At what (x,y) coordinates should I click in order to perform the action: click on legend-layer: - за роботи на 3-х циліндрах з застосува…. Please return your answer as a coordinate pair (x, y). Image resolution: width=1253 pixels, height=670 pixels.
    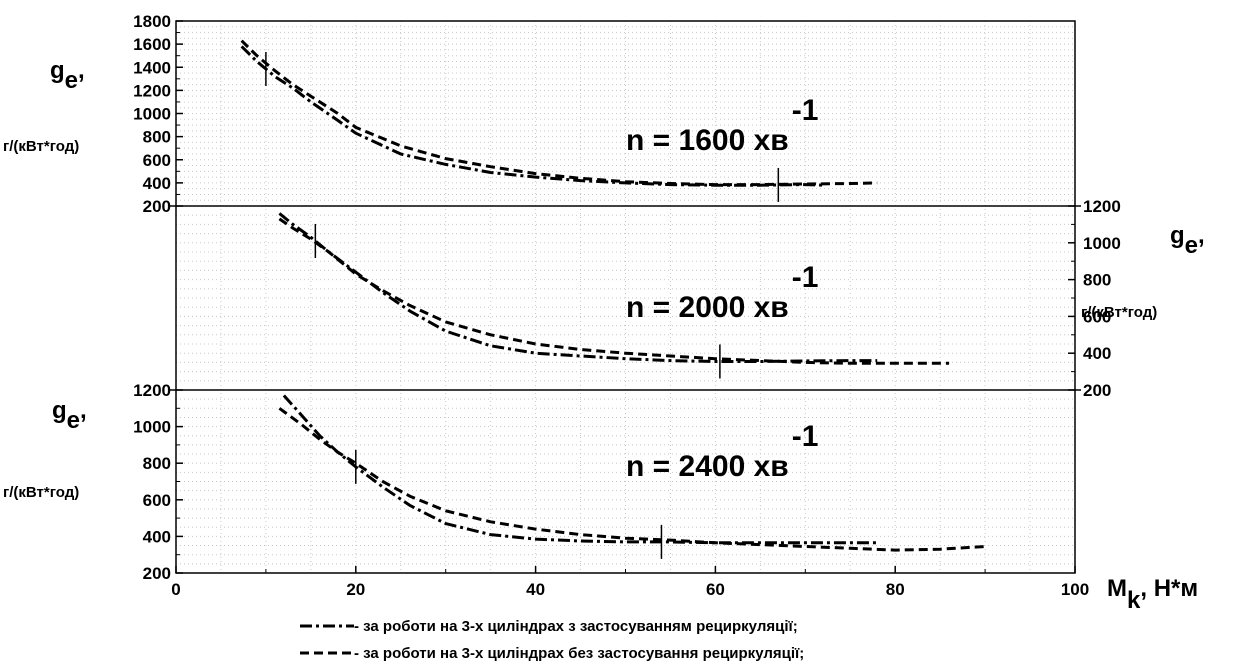
    Looking at the image, I should click on (552, 640).